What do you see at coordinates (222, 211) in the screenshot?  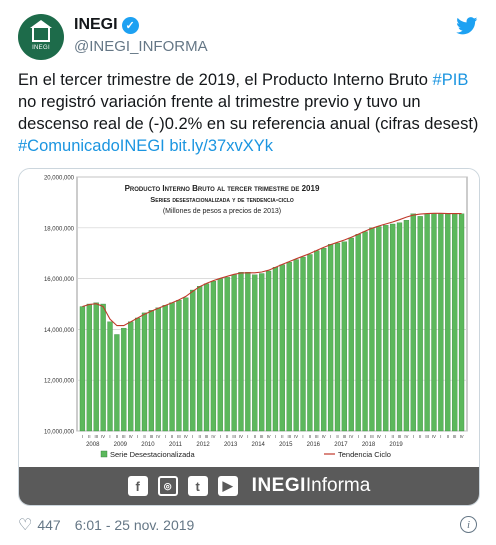 I see `chart-units-note: (Millones de pesos a precios de 2013)` at bounding box center [222, 211].